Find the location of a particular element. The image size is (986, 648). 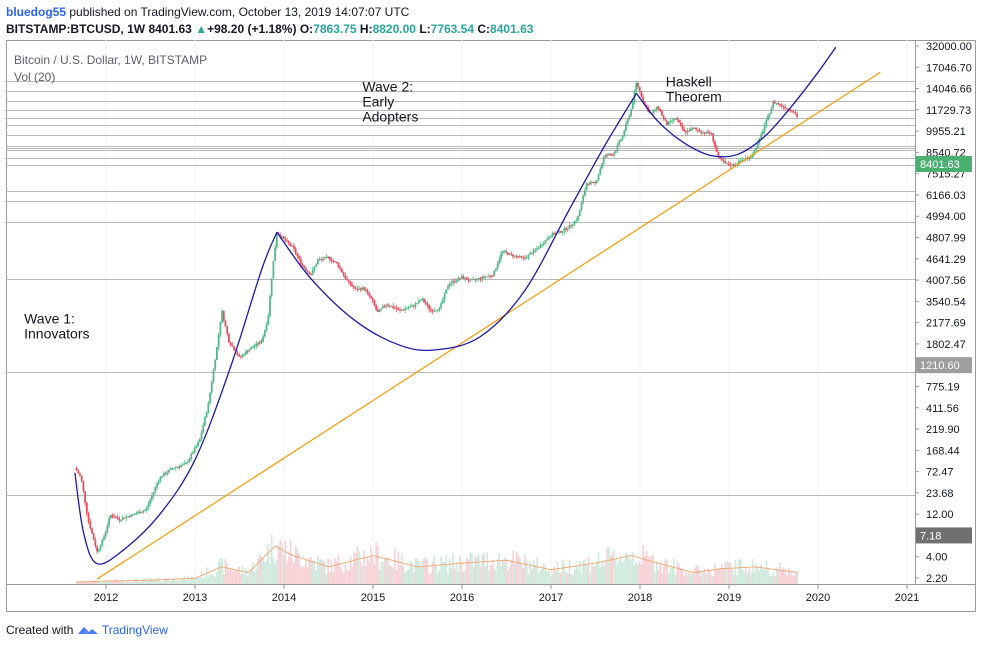

close-value: 8401.63 is located at coordinates (512, 29).